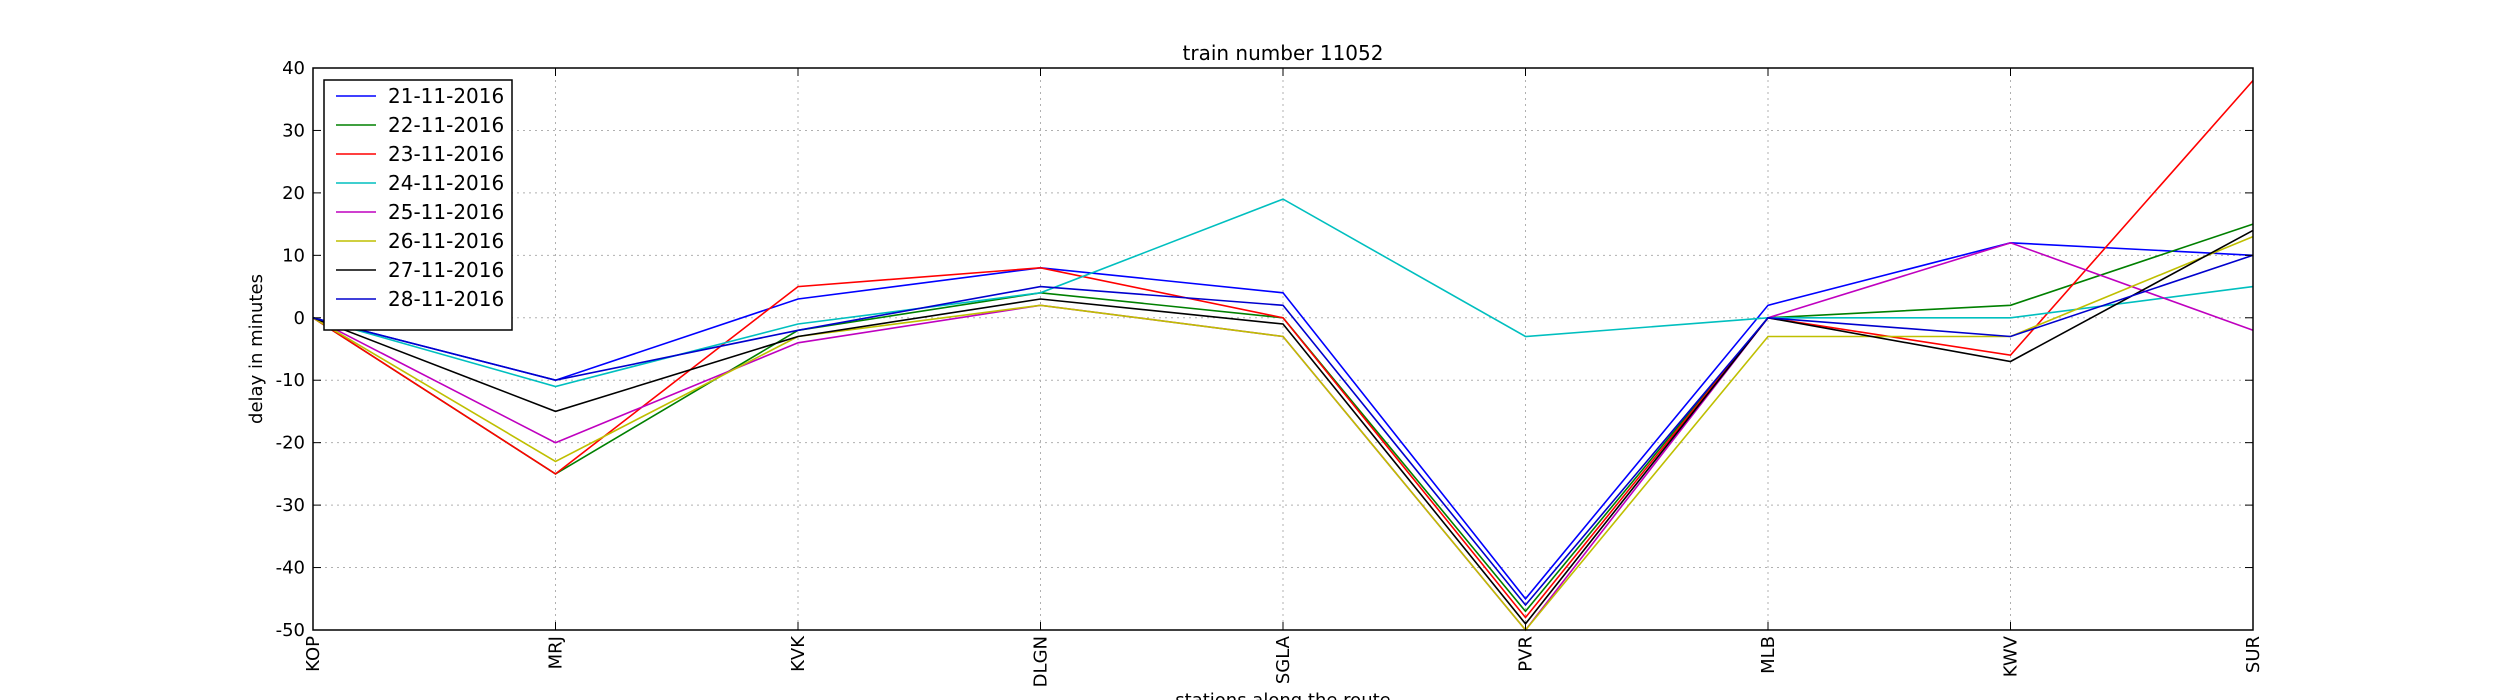 This screenshot has height=700, width=2500. I want to click on y-tick-label: 10, so click(293, 255).